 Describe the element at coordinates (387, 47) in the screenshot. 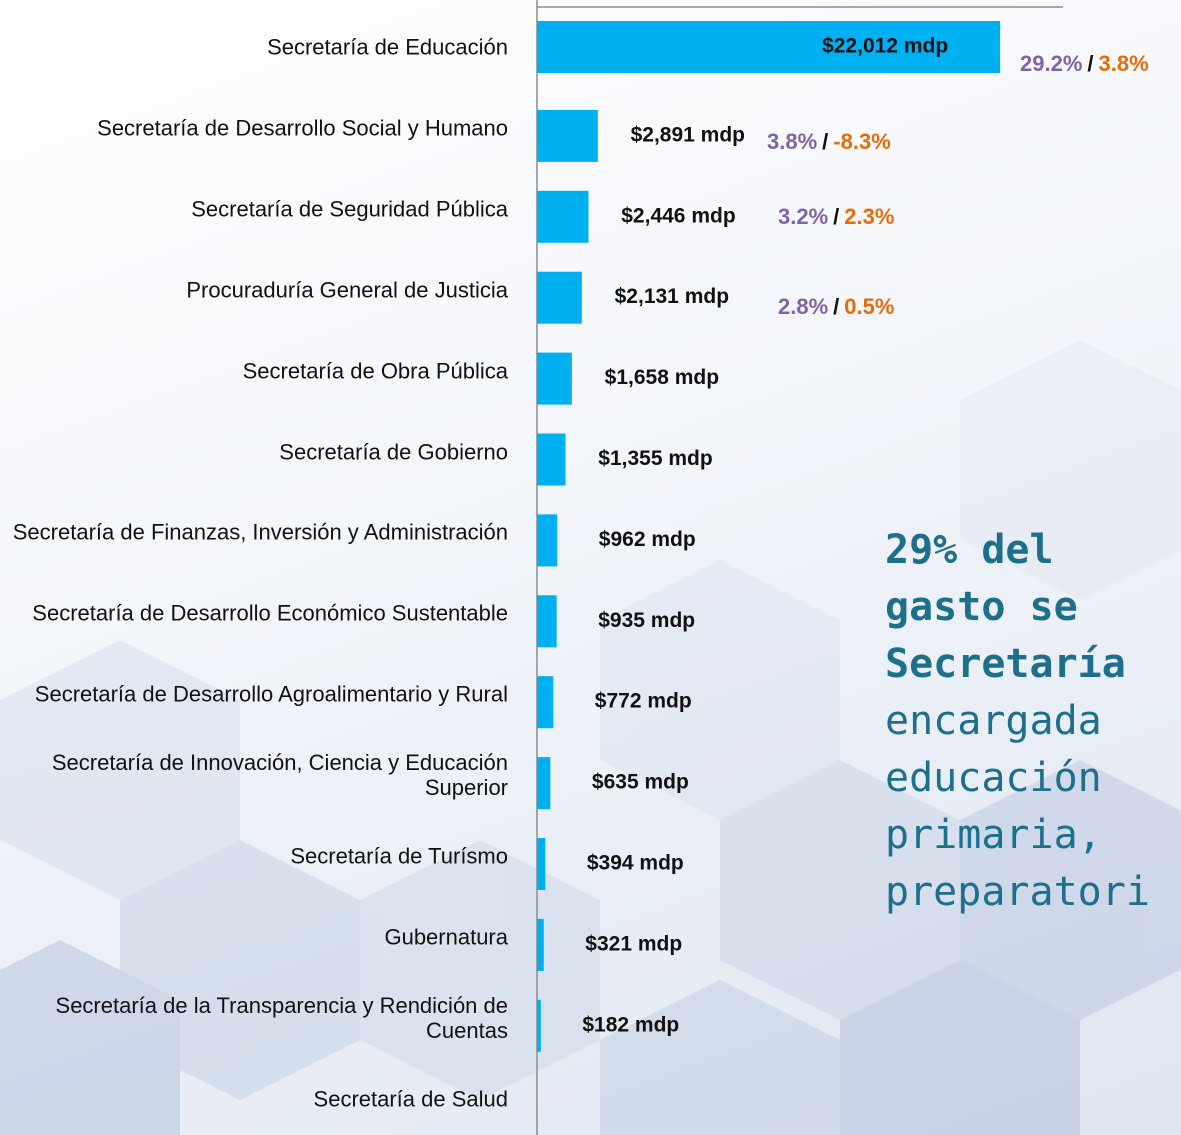

I see `category-label: Secretaría de Educación` at that location.